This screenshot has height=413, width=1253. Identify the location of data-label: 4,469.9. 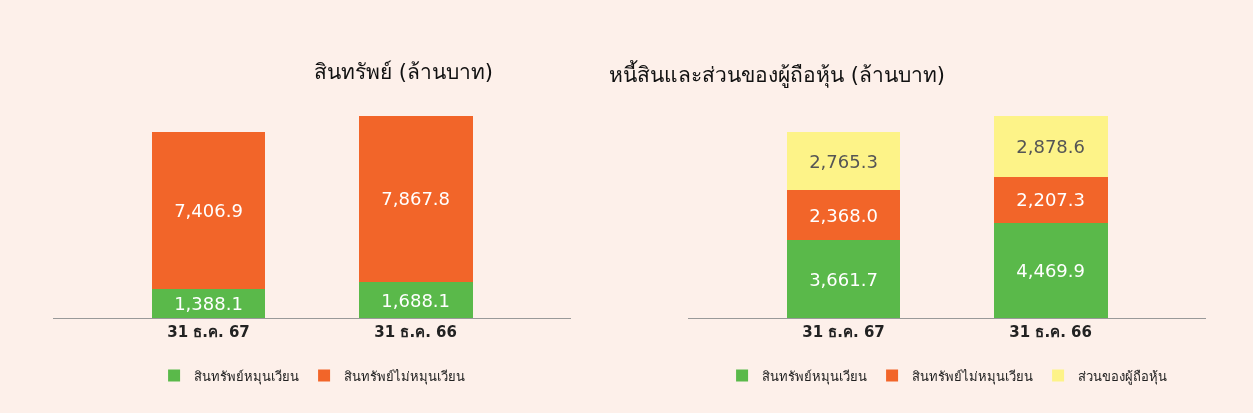
(1051, 271).